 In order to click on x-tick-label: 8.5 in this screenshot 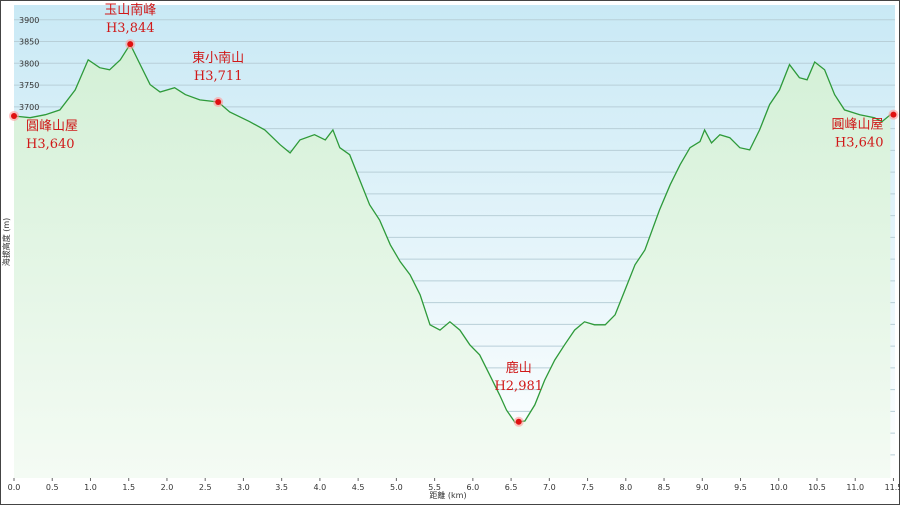, I will do `click(664, 487)`.